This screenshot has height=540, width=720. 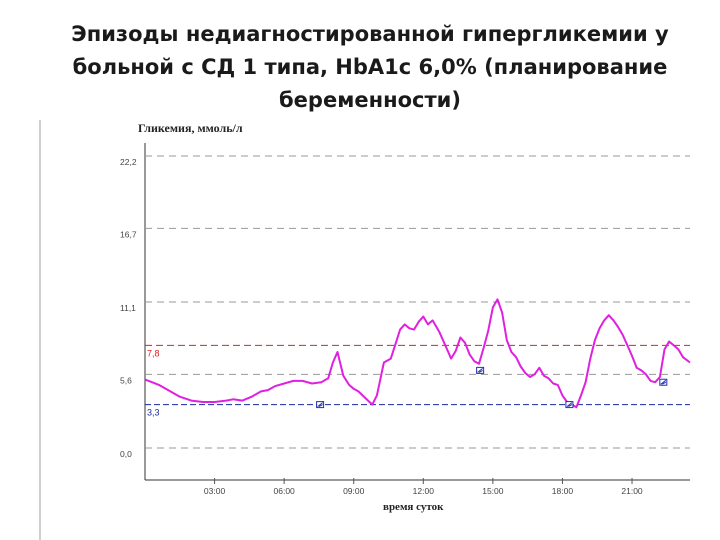 I want to click on threshold-label: 3,3, so click(x=153, y=413).